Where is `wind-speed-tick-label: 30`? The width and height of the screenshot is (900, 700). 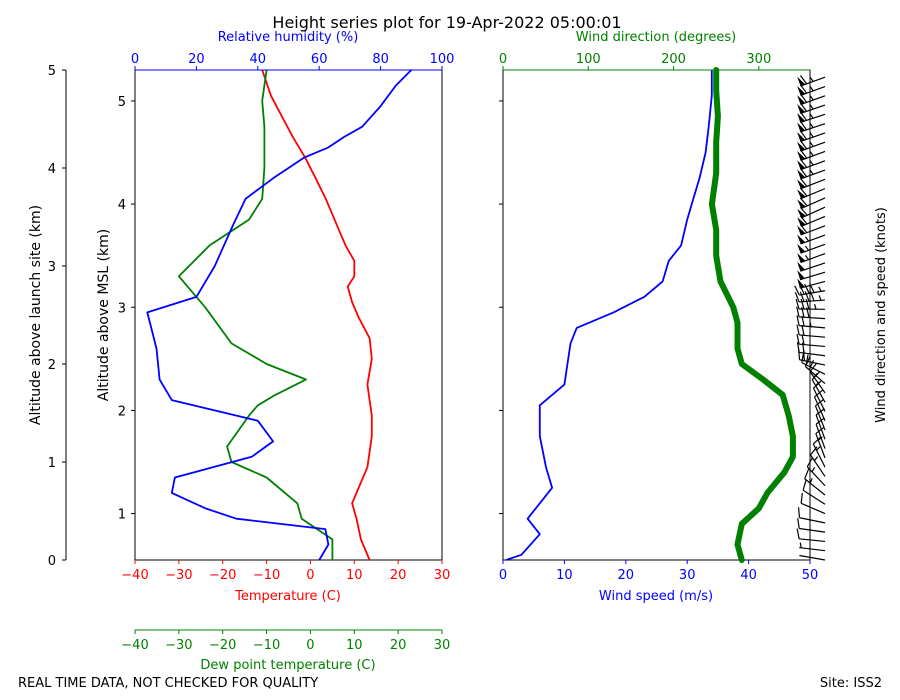
wind-speed-tick-label: 30 is located at coordinates (687, 575).